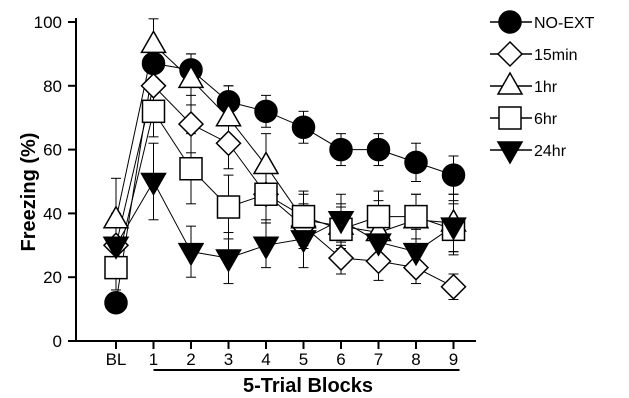  What do you see at coordinates (556, 55) in the screenshot?
I see `legend-label-15min: 15min` at bounding box center [556, 55].